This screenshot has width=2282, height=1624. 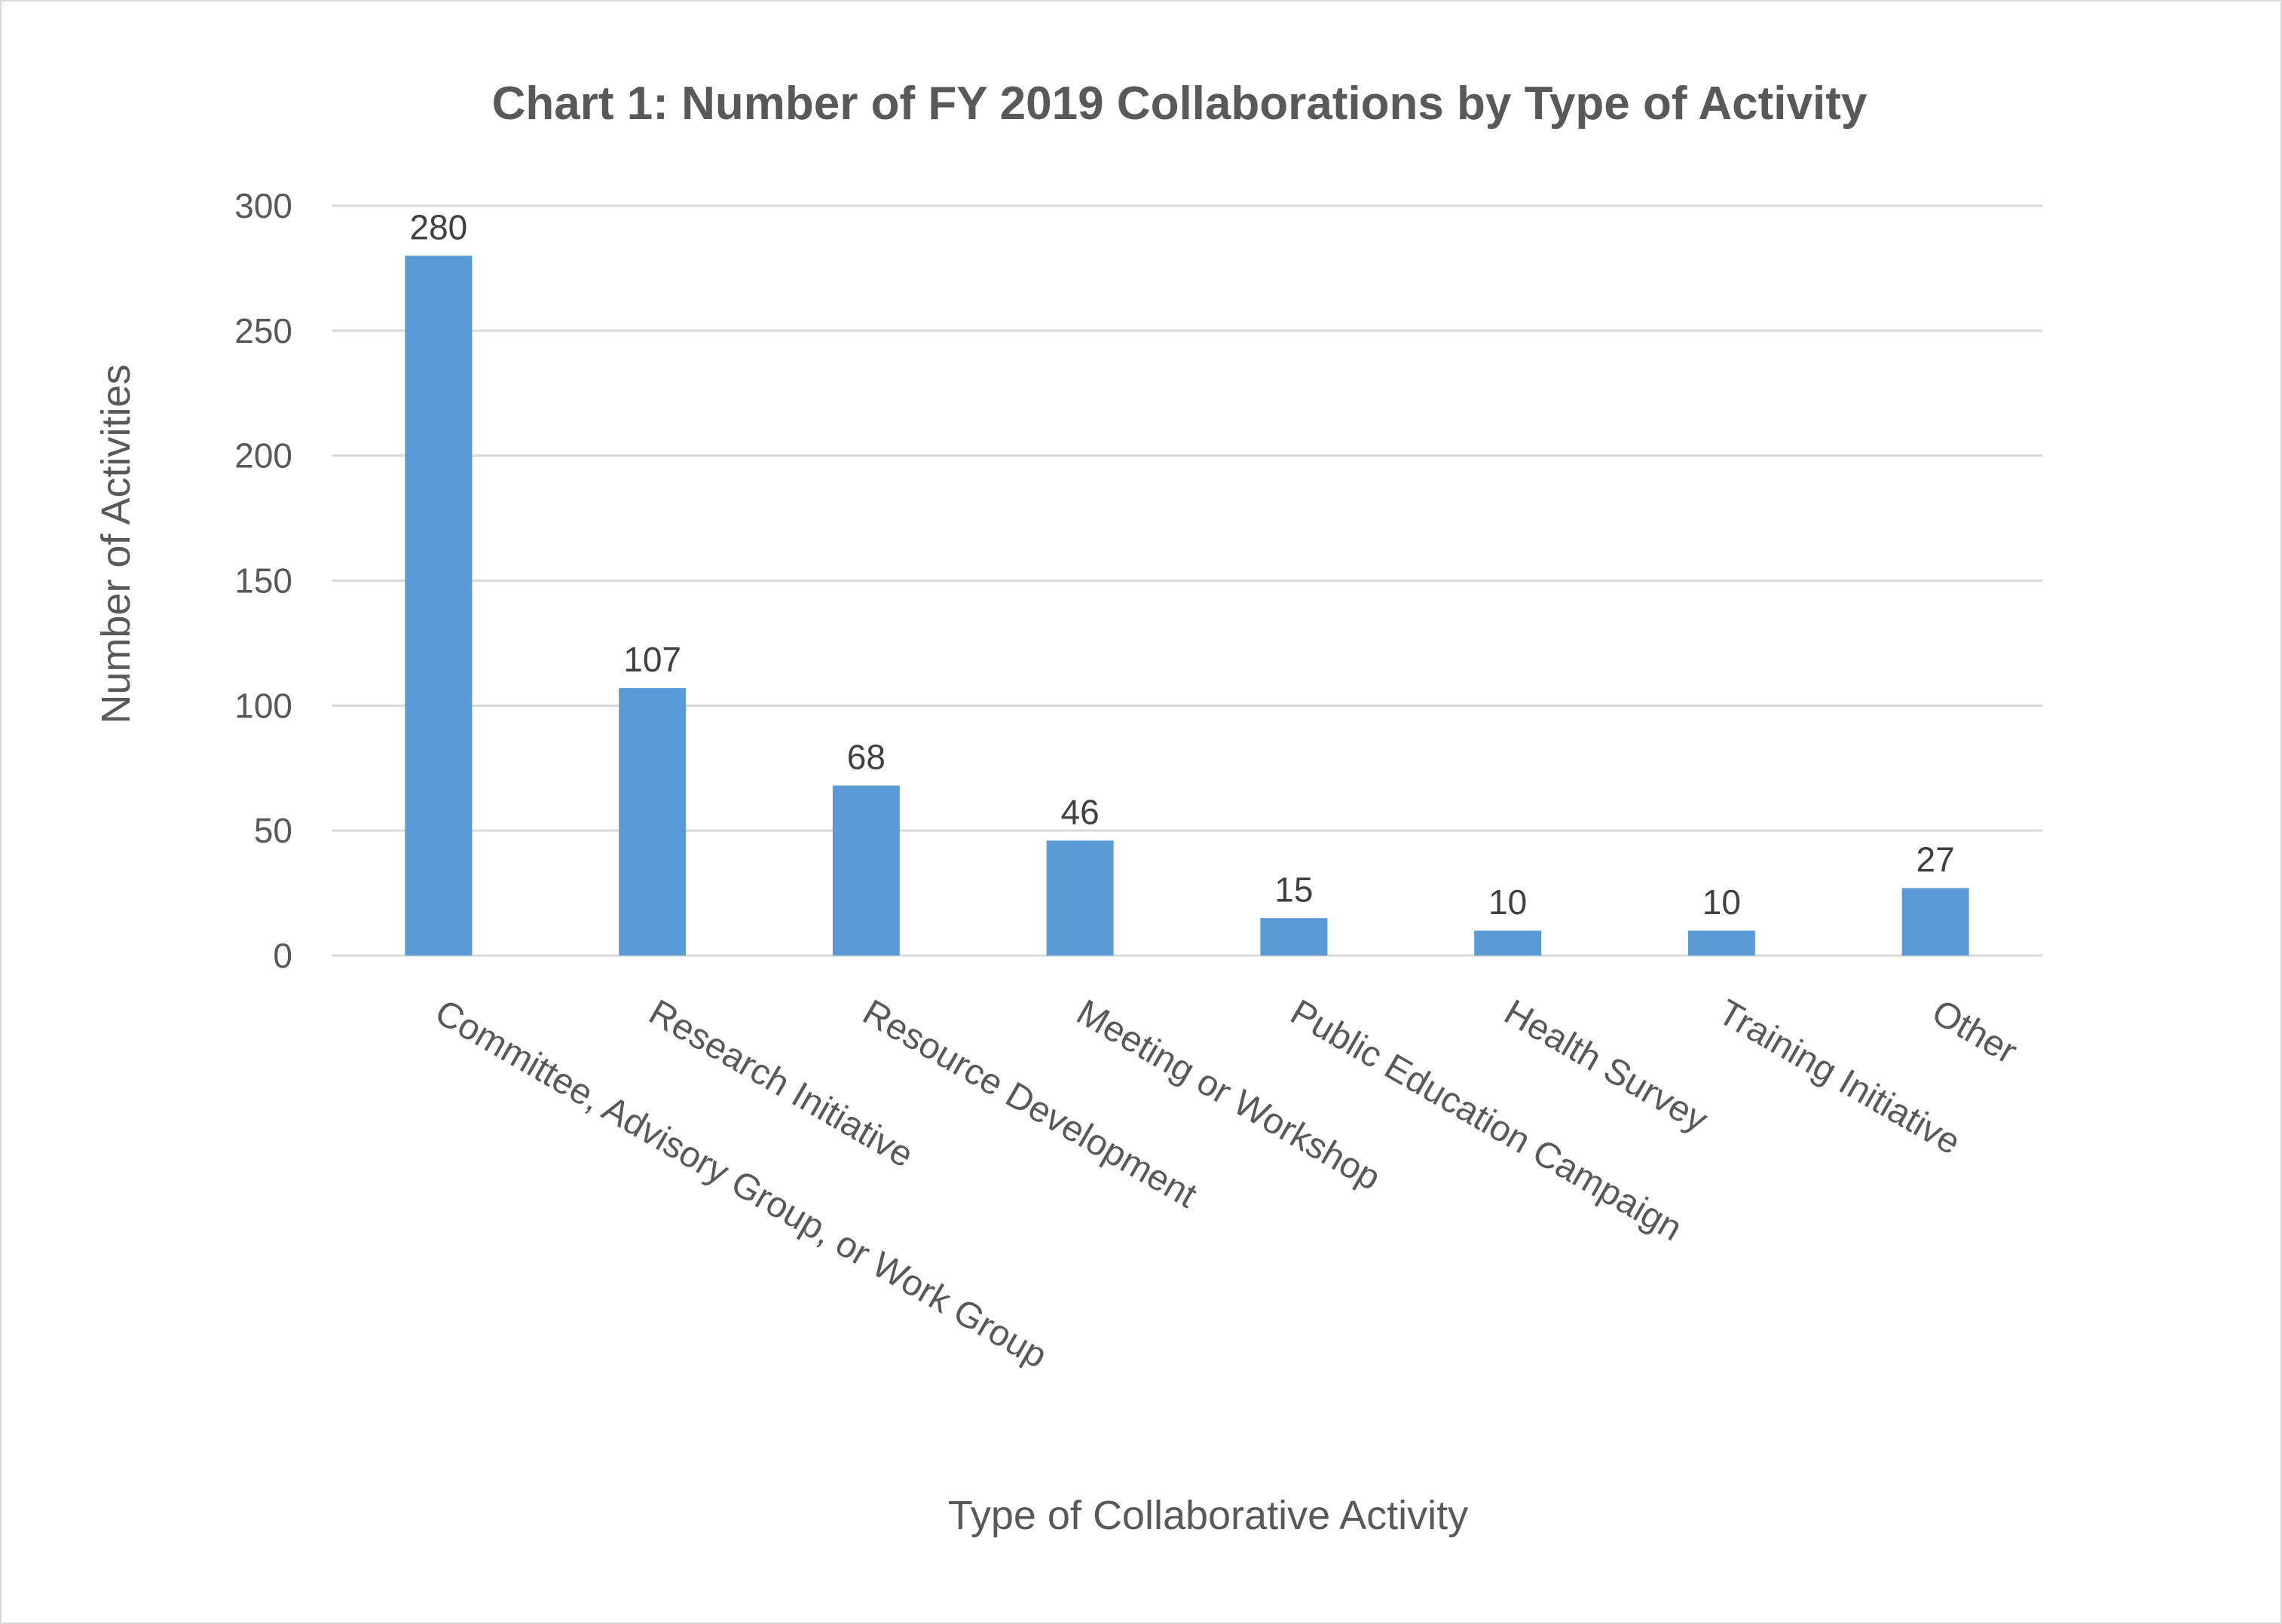 What do you see at coordinates (1485, 1120) in the screenshot?
I see `category-label: Public Education Campaign` at bounding box center [1485, 1120].